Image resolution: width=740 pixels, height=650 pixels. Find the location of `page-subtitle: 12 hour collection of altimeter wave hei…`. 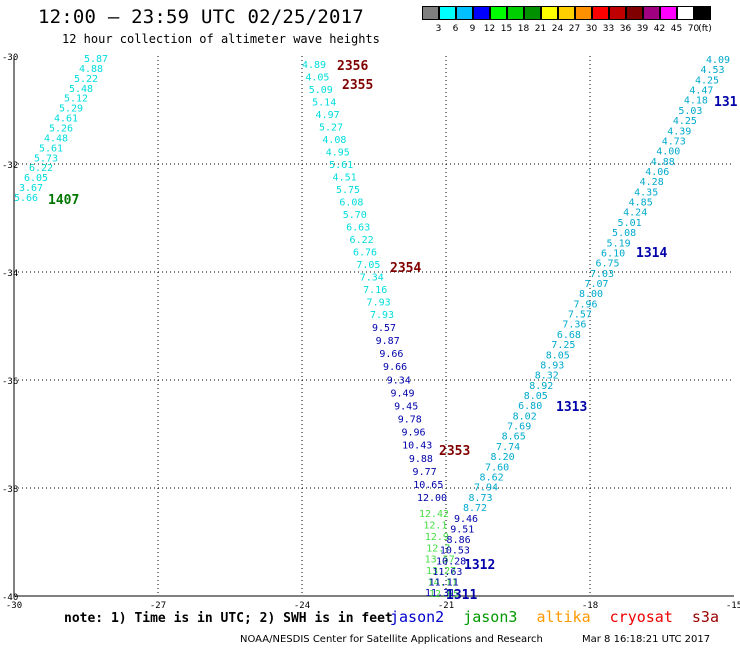

page-subtitle: 12 hour collection of altimeter wave hei… is located at coordinates (221, 39).